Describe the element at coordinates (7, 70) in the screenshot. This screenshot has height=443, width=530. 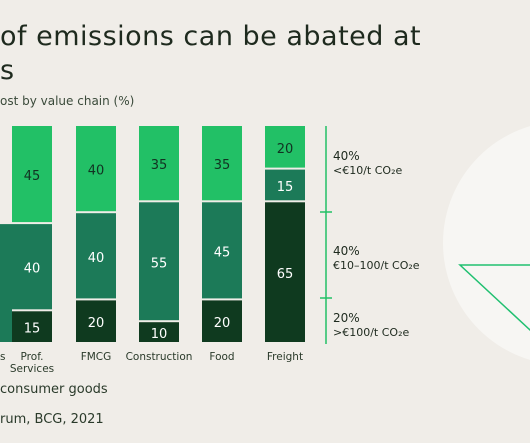
I see `chart-title-line2: s` at that location.